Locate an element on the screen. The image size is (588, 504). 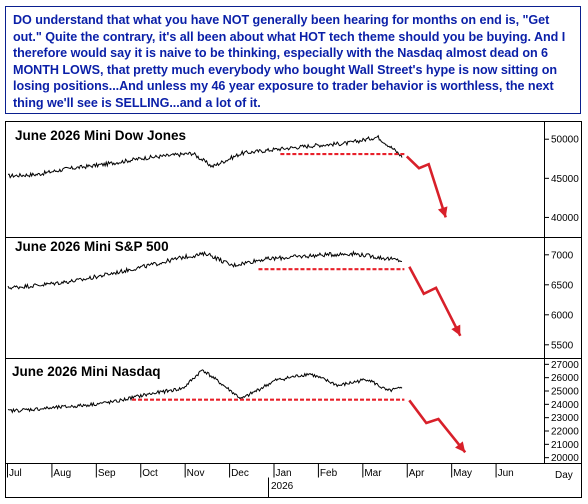
x-axis-months: Jul Aug Sep Oct Nov Dec Jan Feb Mar Apr May Jun is located at coordinates (260, 471).